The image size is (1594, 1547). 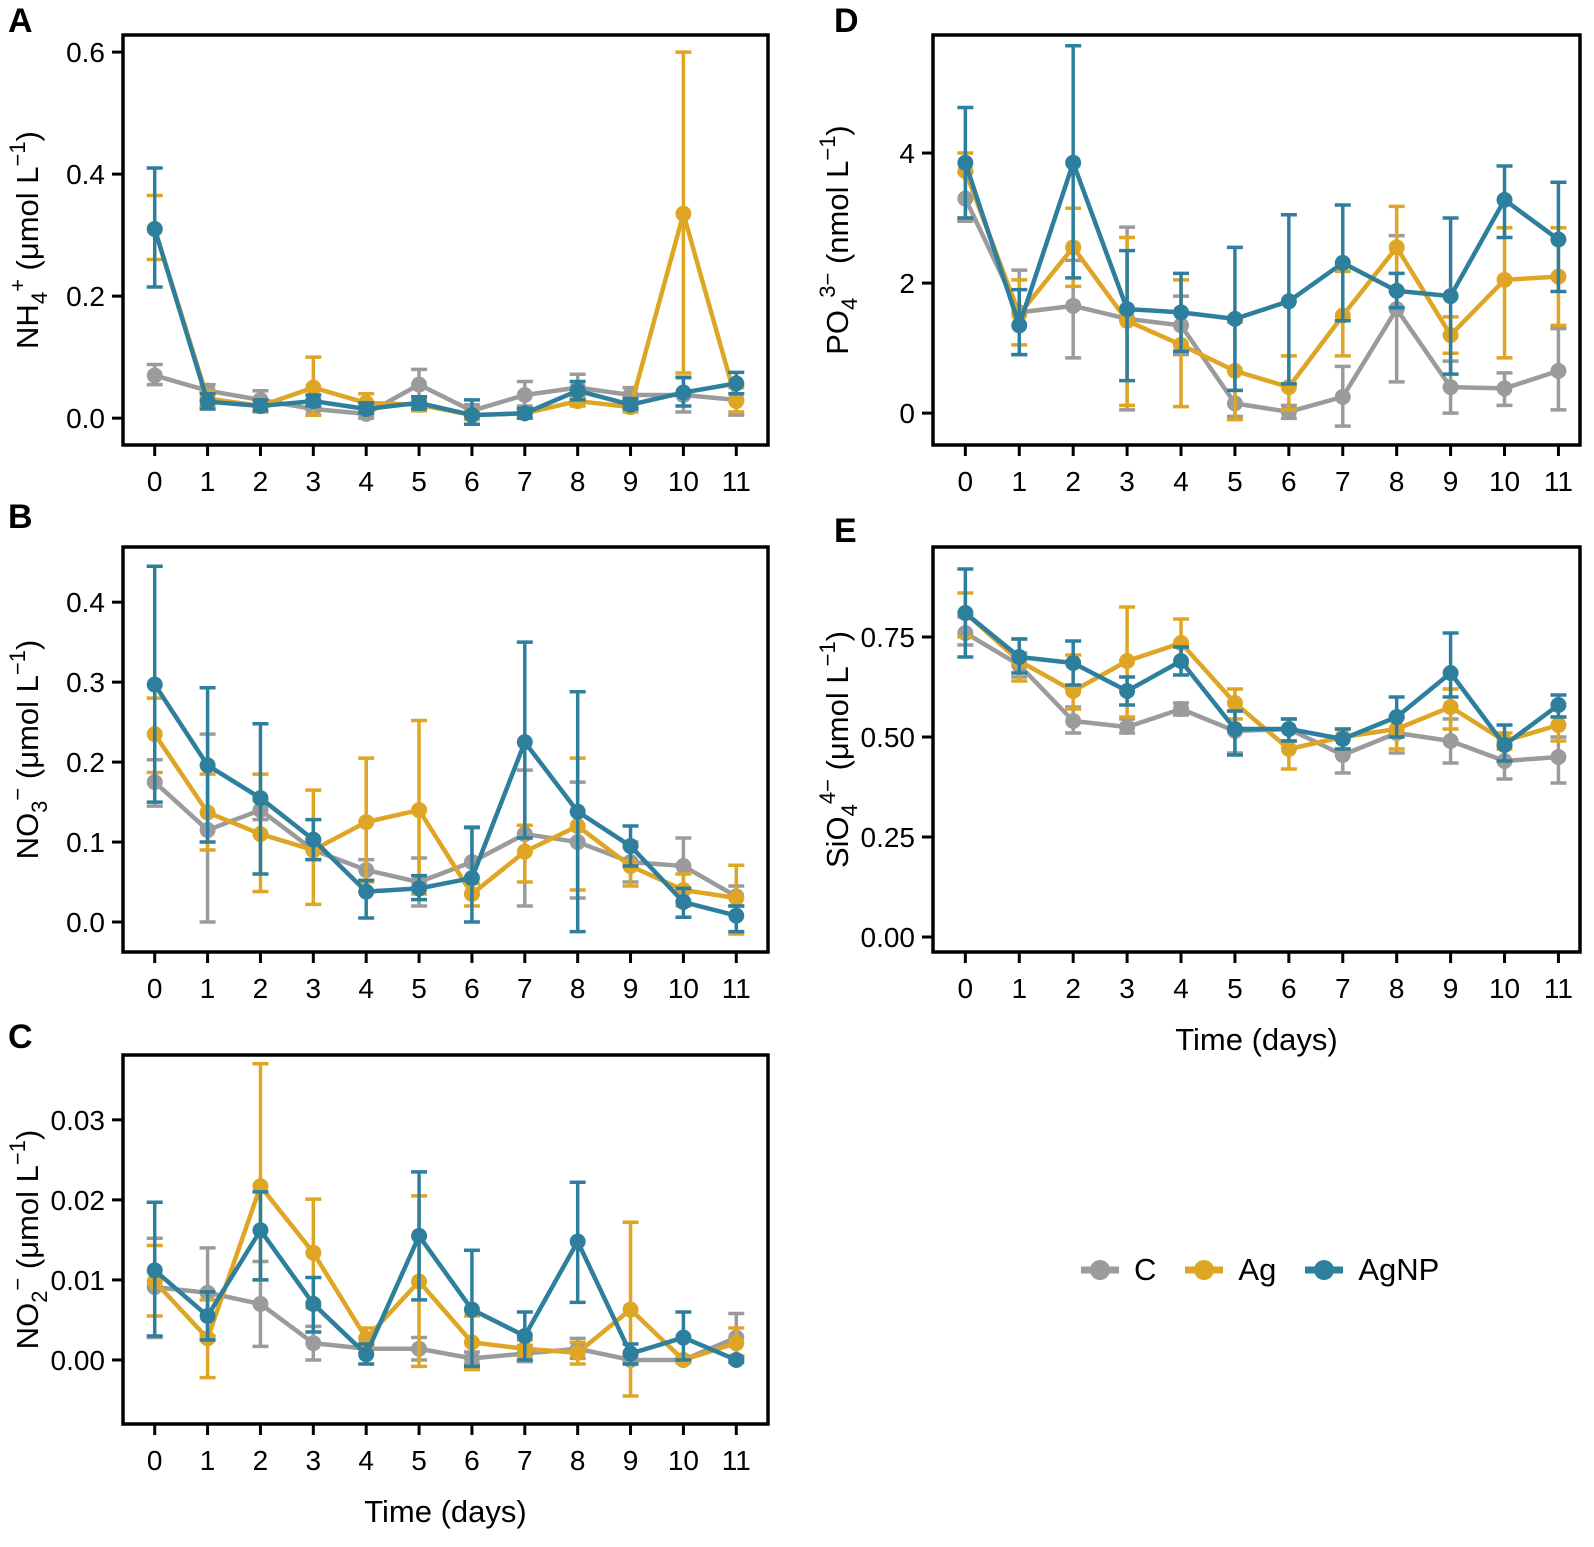 I want to click on svg-text: 0.6, so click(x=85, y=52).